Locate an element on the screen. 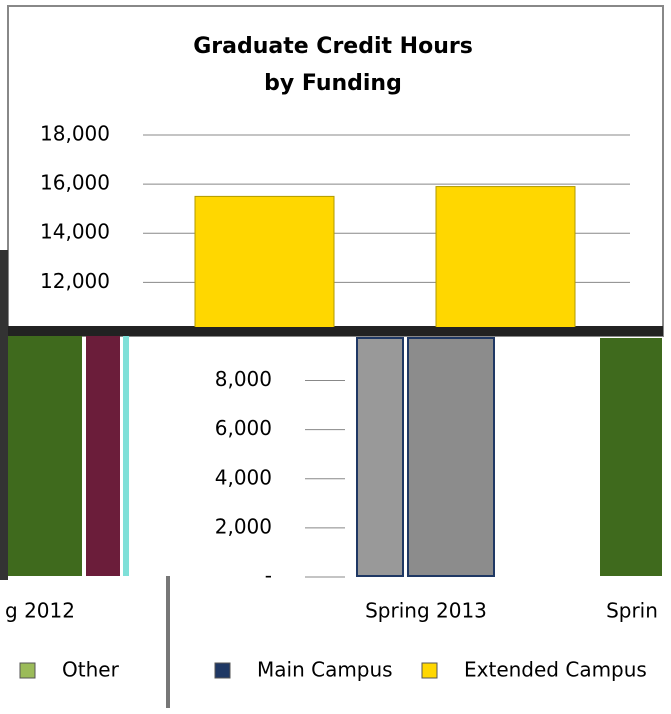 This screenshot has height=714, width=671. legend-label: Main Campus is located at coordinates (325, 670).